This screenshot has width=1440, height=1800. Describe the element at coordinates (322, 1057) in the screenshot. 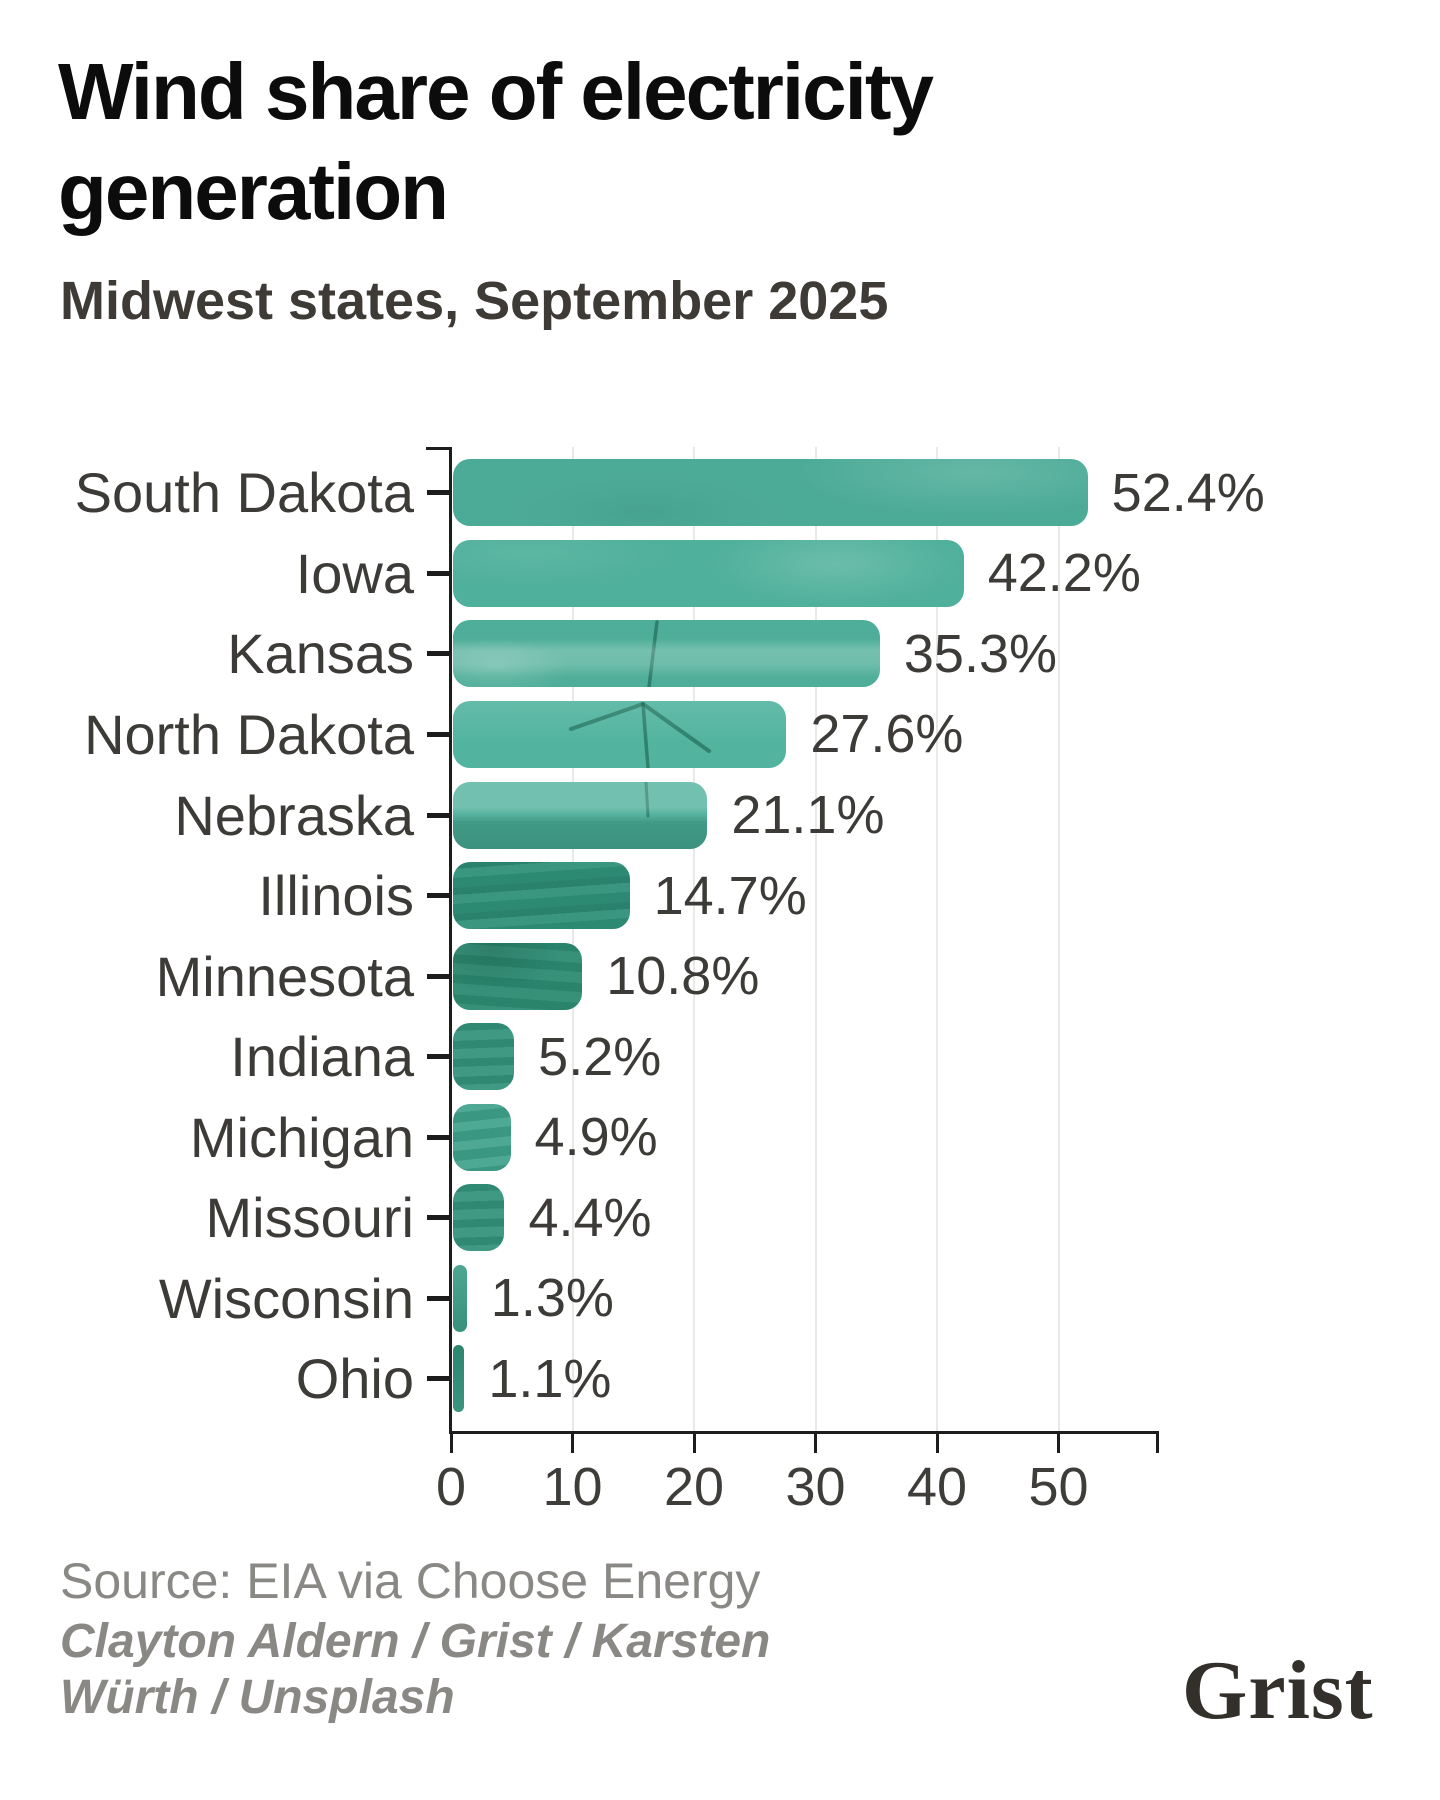

I see `state-label-indiana: Indiana` at that location.